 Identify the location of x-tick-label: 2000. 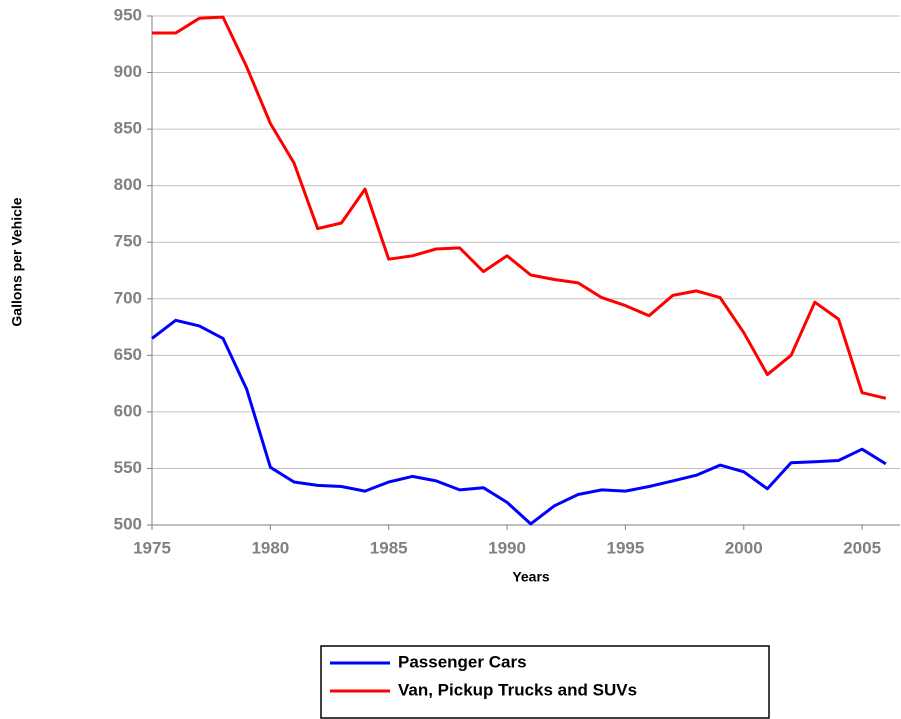
(744, 547).